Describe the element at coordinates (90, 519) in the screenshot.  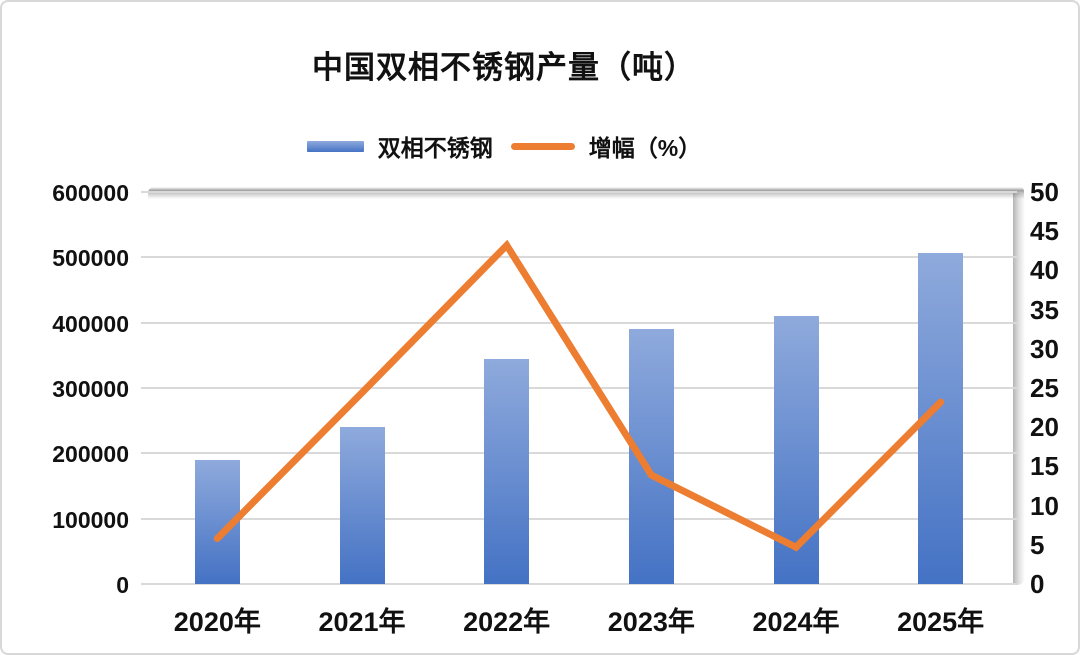
I see `left-axis-tick-label: 100000` at that location.